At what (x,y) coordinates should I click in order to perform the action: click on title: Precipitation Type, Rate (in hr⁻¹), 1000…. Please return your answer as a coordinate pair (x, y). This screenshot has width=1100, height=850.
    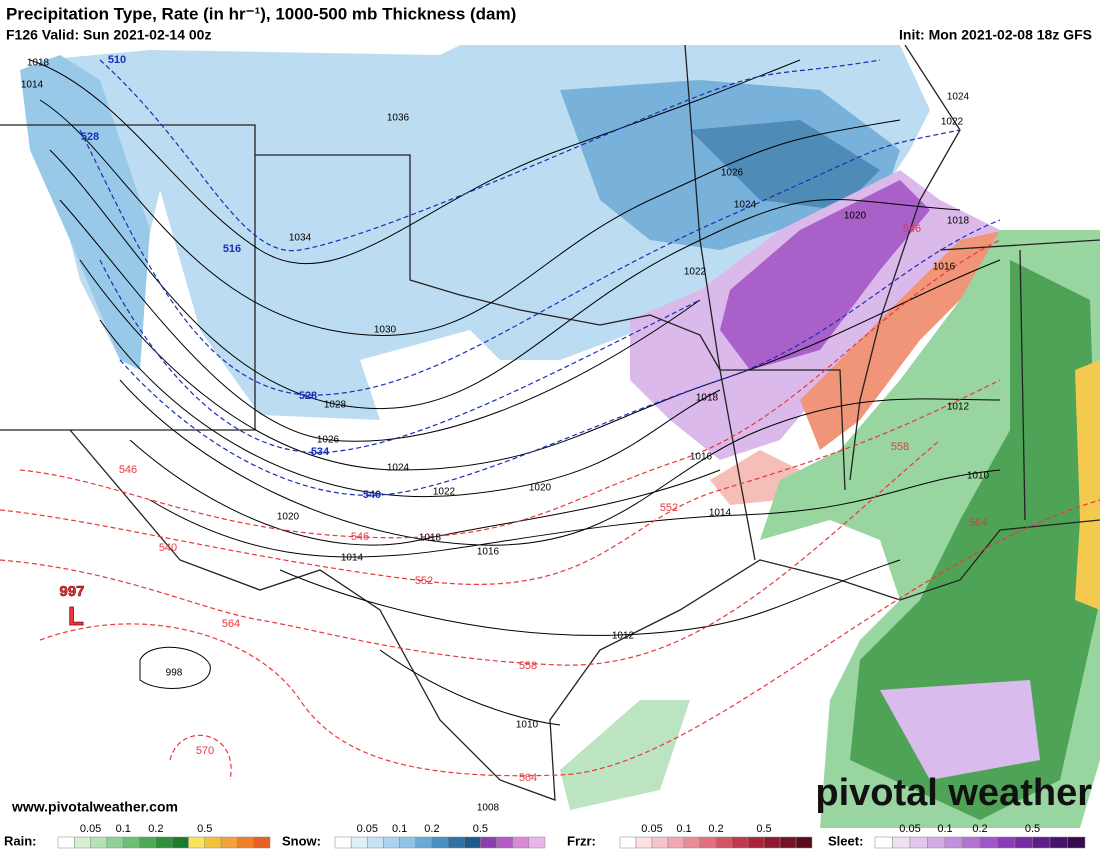
    Looking at the image, I should click on (261, 13).